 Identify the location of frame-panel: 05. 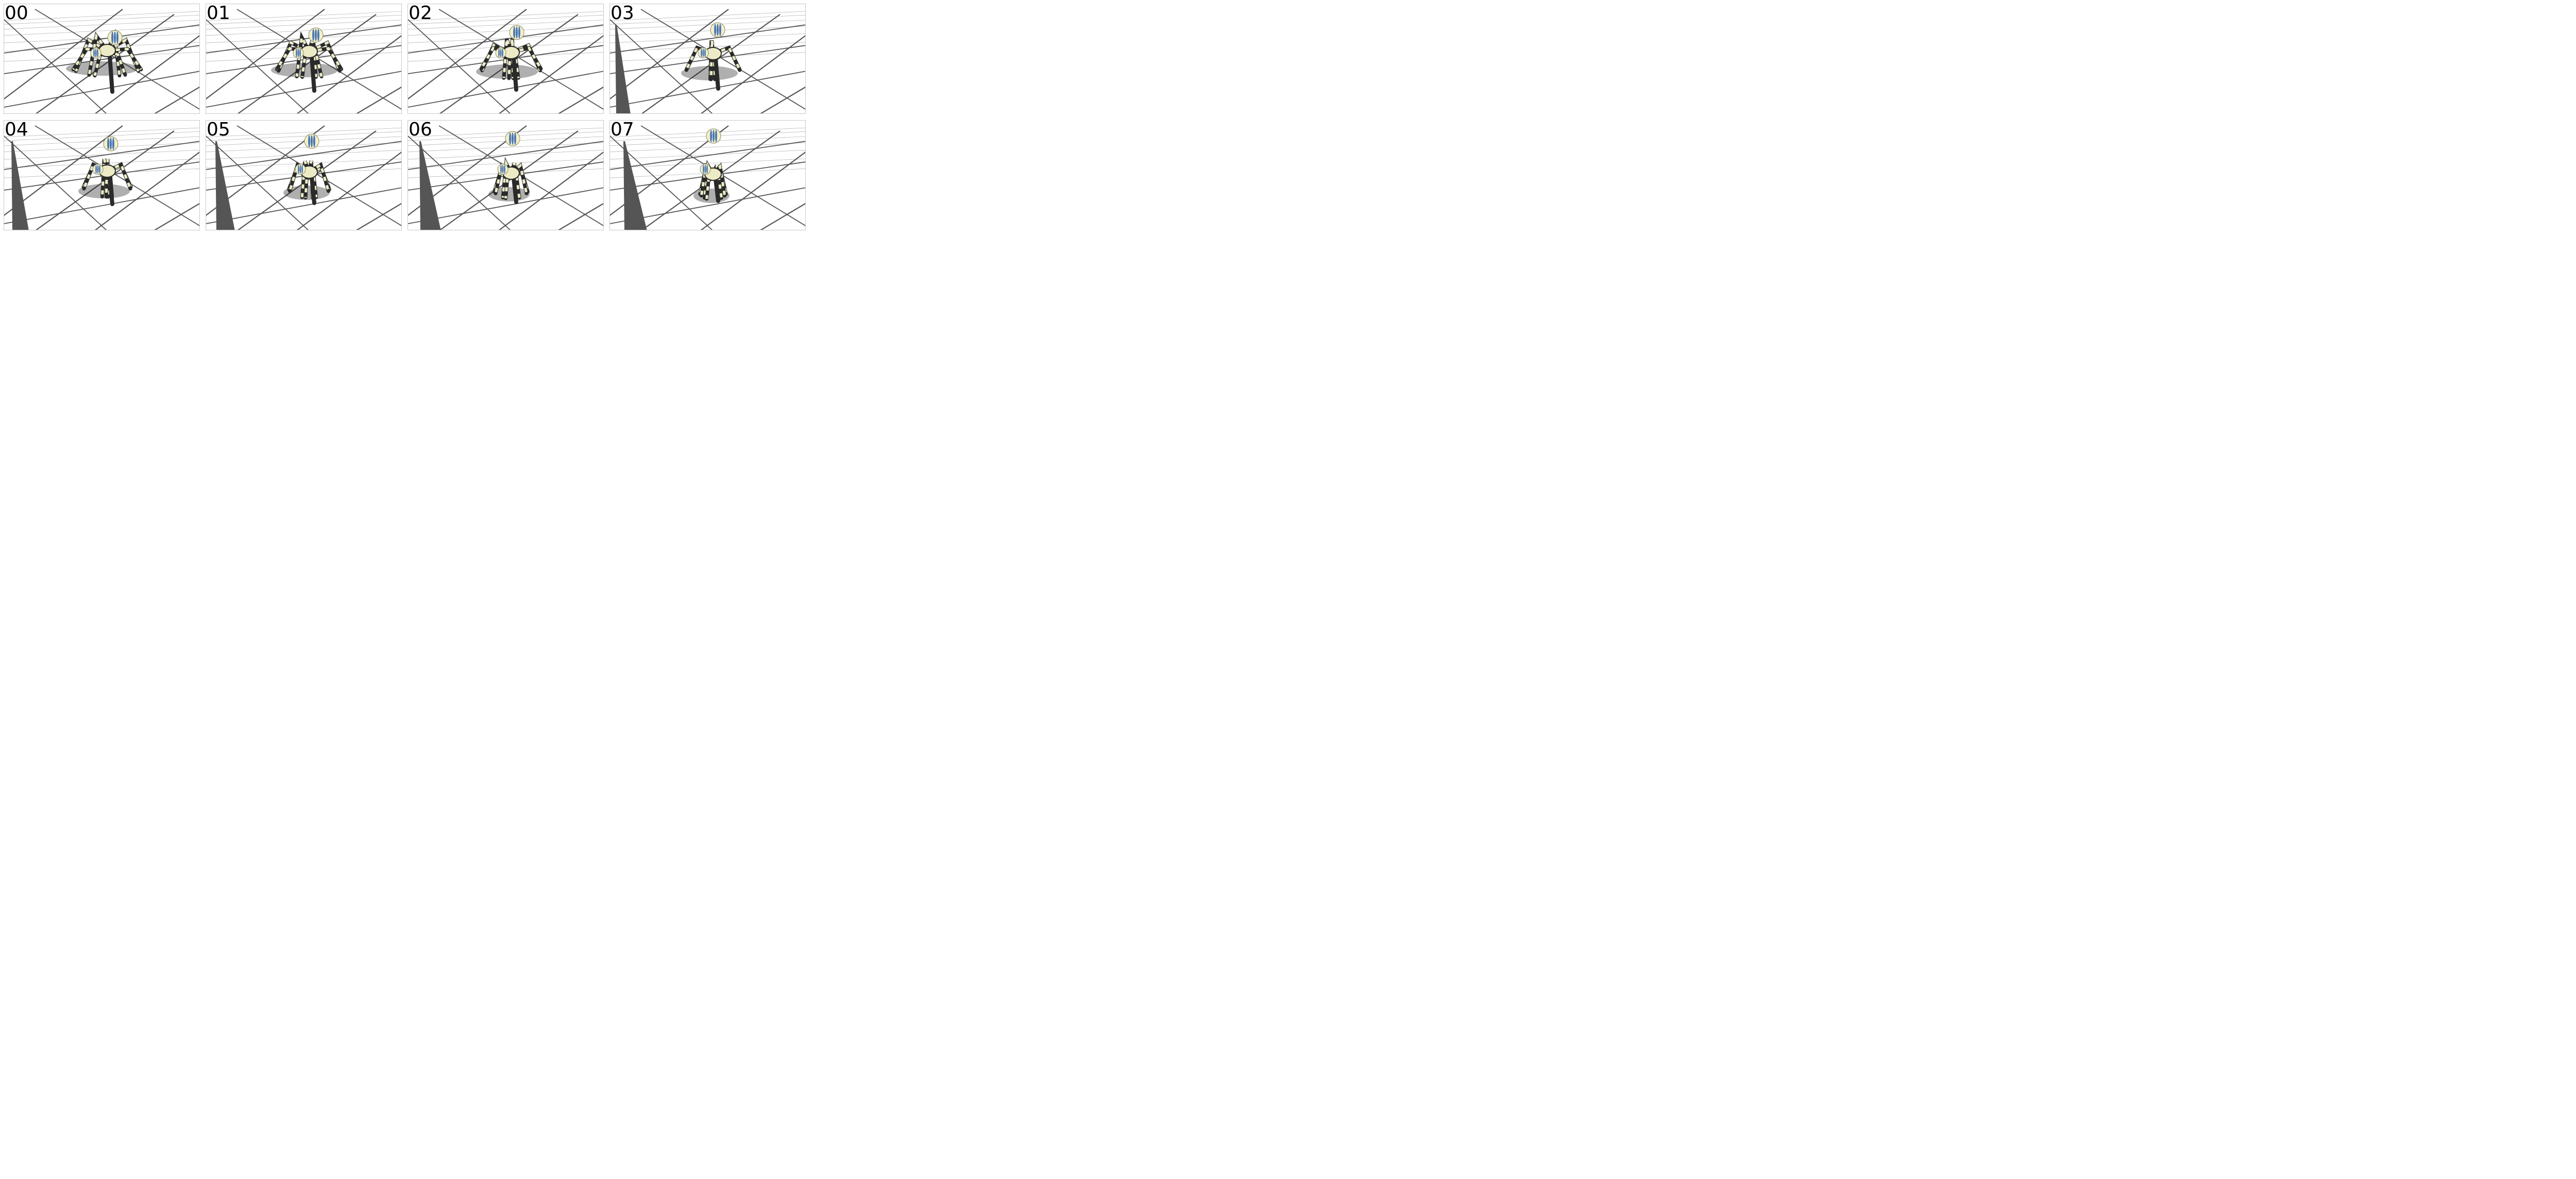
(304, 175).